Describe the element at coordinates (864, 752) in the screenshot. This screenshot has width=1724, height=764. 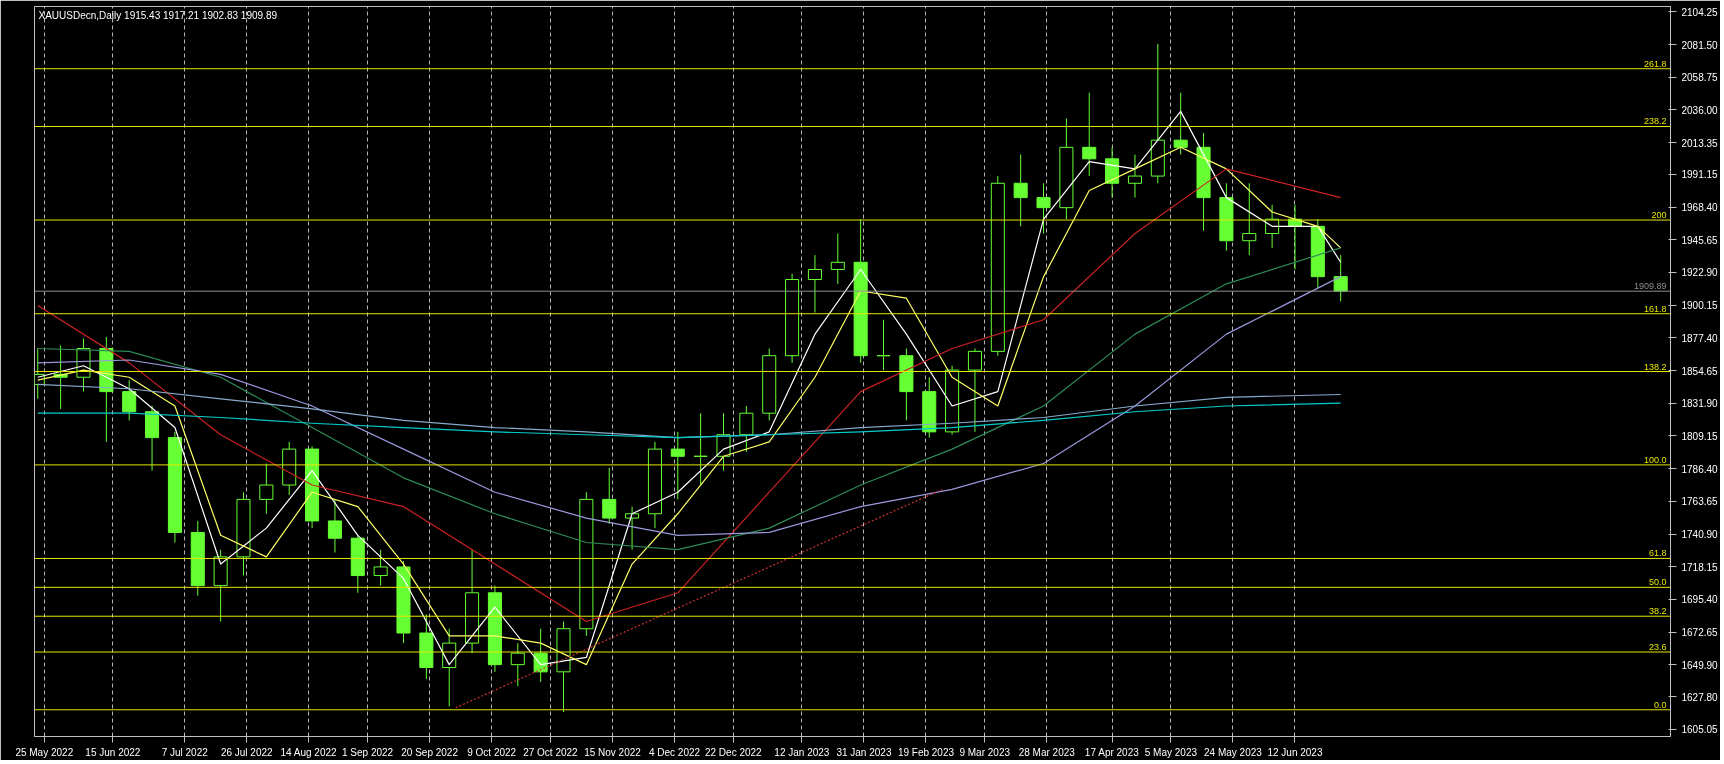
I see `x-tick-label: 31 Jan 2023` at that location.